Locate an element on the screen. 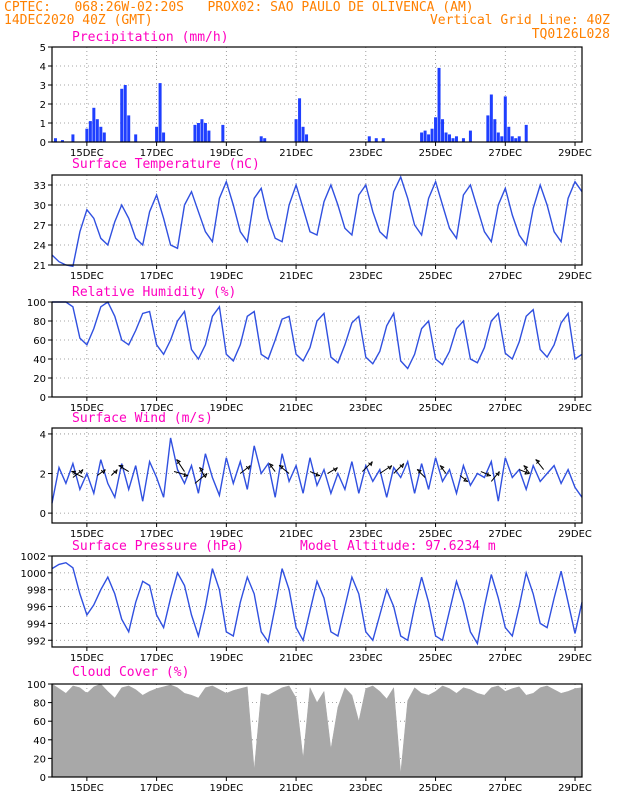 This screenshot has height=800, width=618. rh-xtick-label: 21DEC is located at coordinates (296, 408).